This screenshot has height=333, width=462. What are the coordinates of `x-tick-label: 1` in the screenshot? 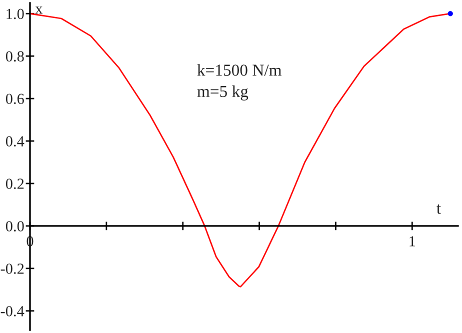 It's located at (413, 241).